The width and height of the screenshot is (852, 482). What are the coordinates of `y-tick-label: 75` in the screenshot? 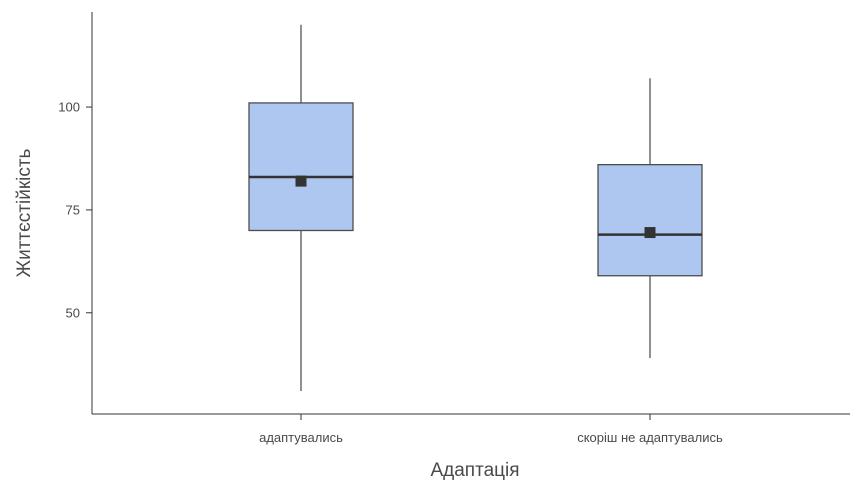 It's located at (73, 209).